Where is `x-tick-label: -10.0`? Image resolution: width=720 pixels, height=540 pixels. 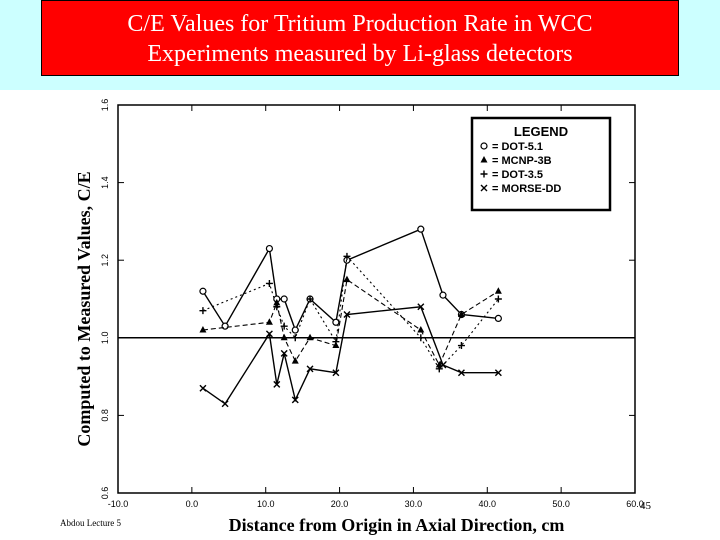
x-tick-label: -10.0 is located at coordinates (118, 504).